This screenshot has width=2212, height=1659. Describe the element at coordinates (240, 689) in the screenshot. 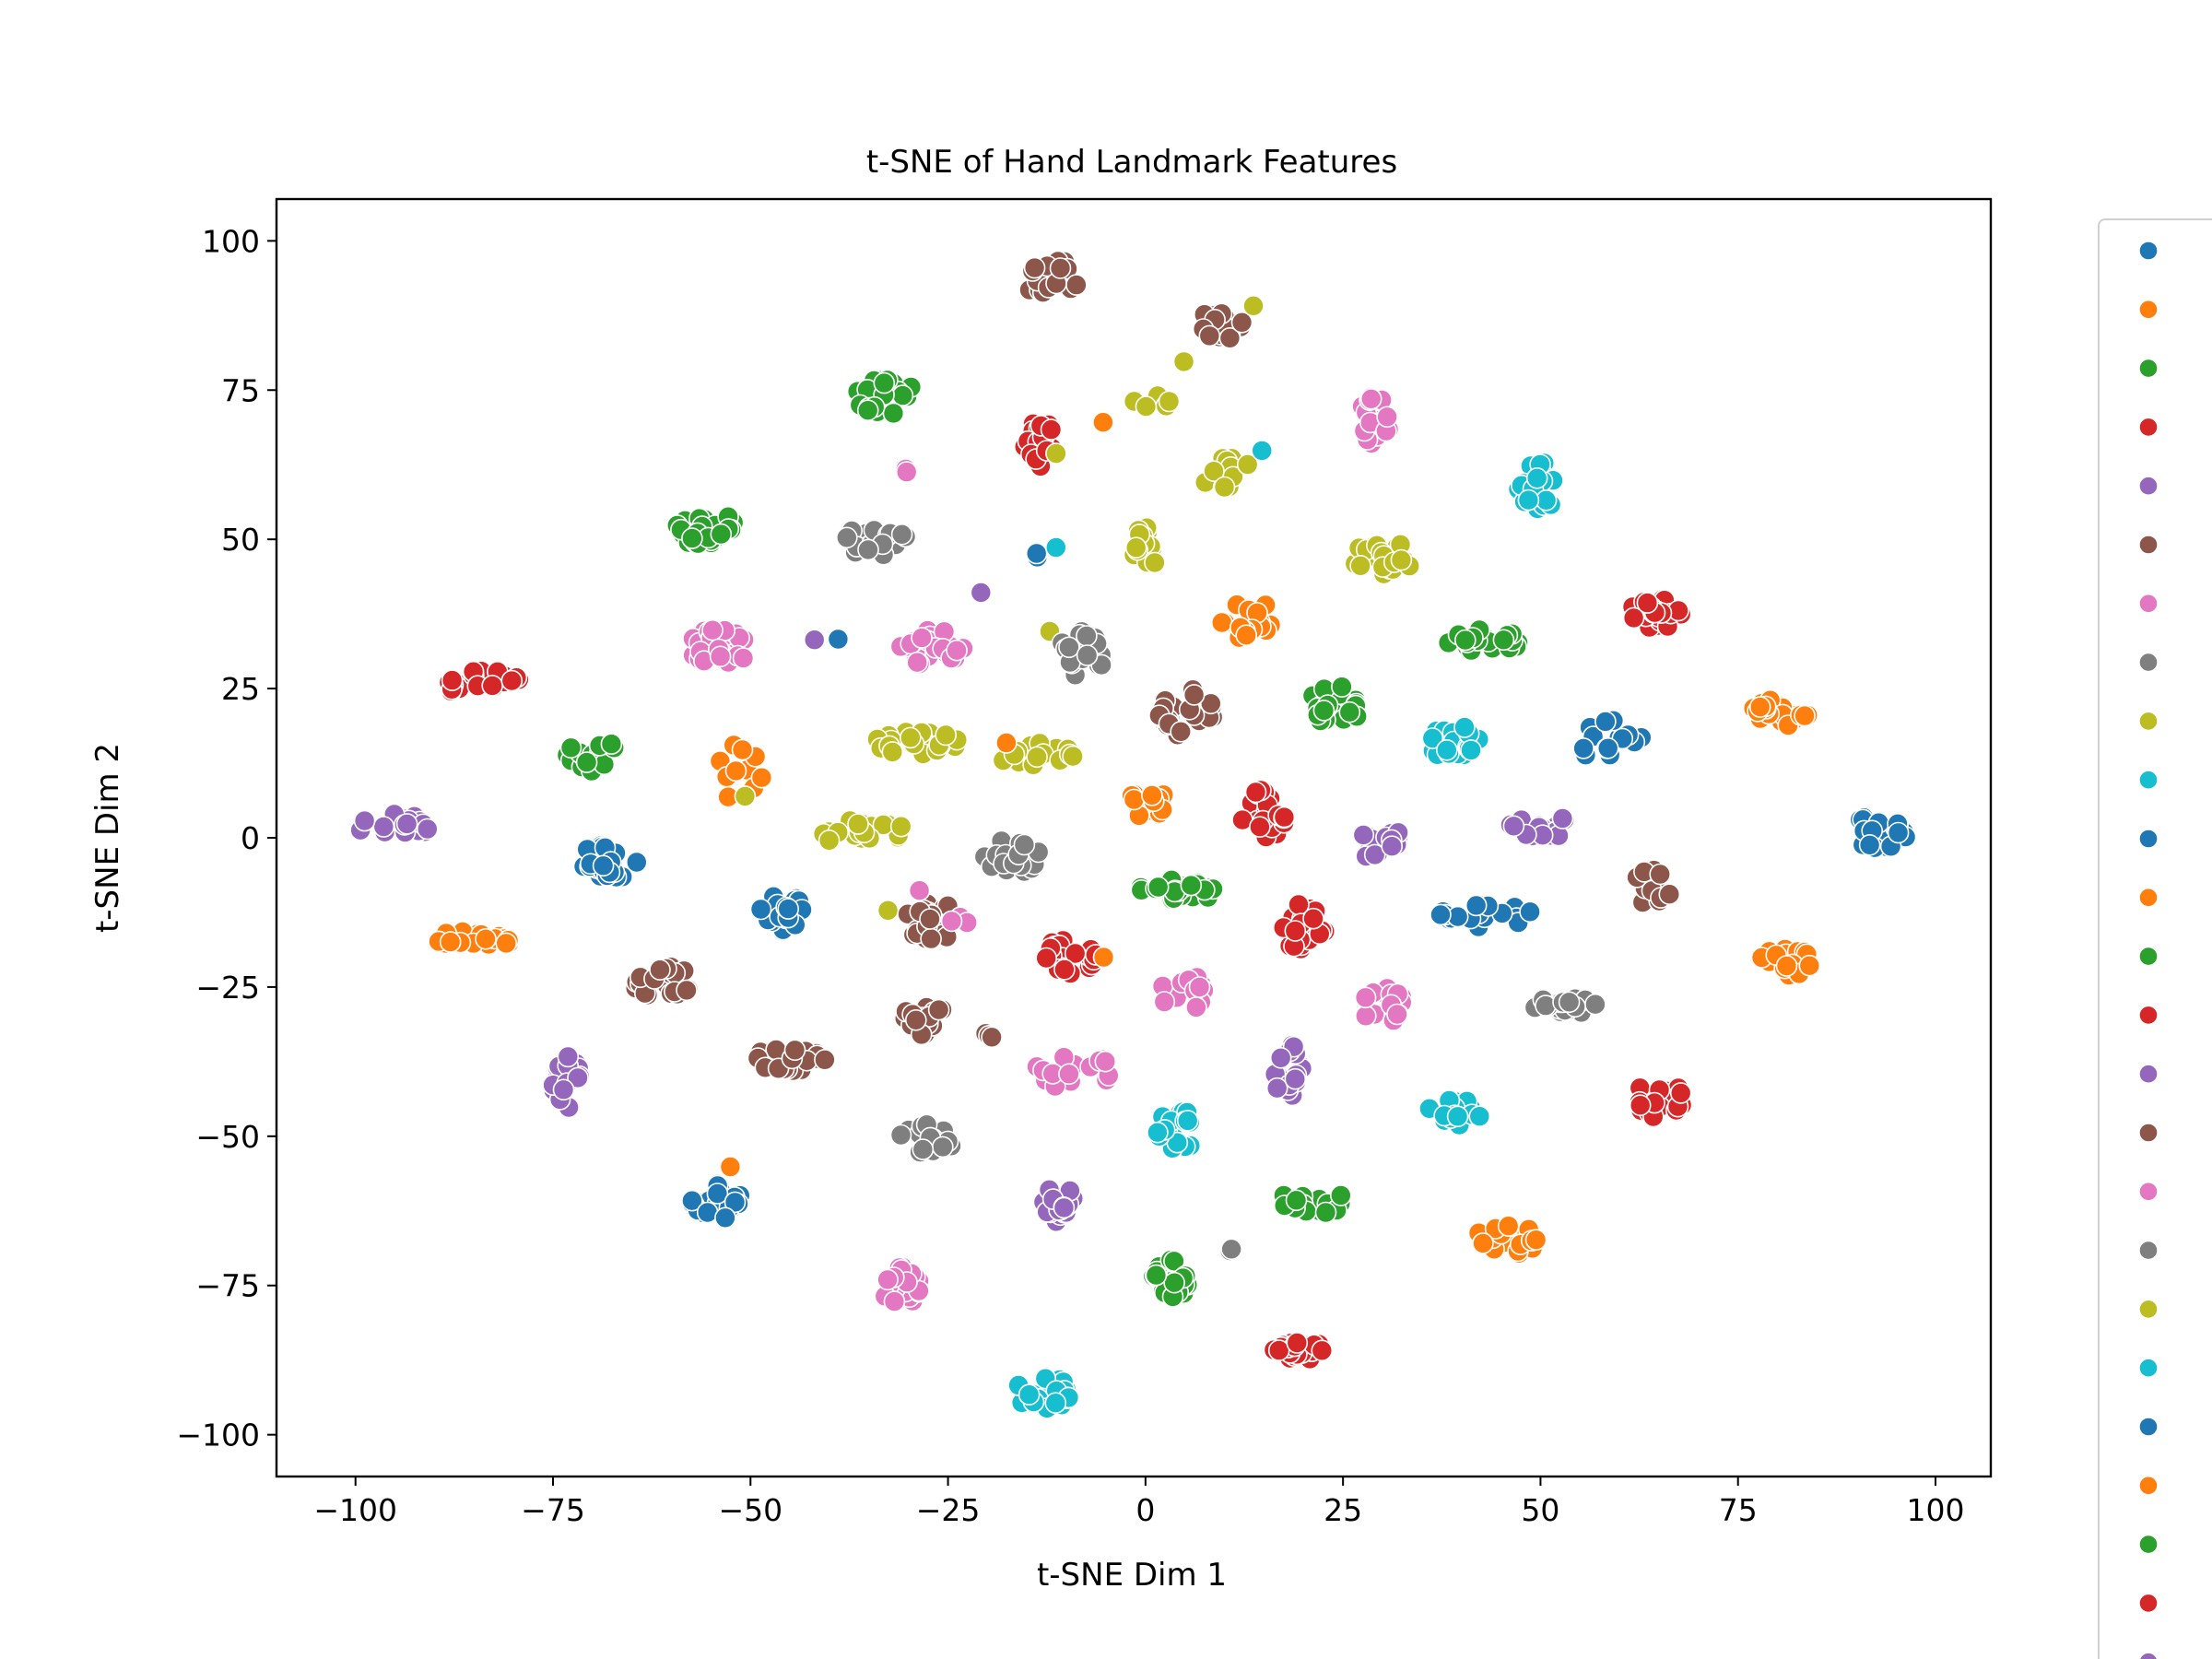

I see `y-tick-label: 25` at that location.